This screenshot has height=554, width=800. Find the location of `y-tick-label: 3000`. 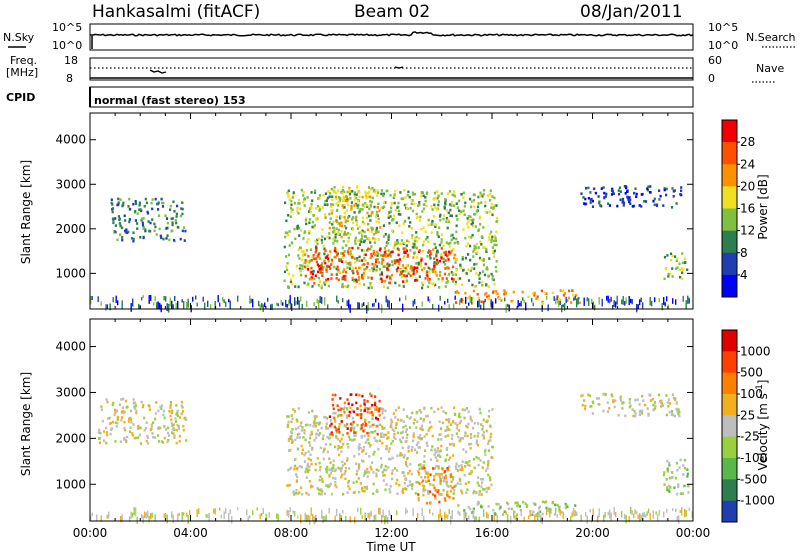

y-tick-label: 3000 is located at coordinates (70, 392).